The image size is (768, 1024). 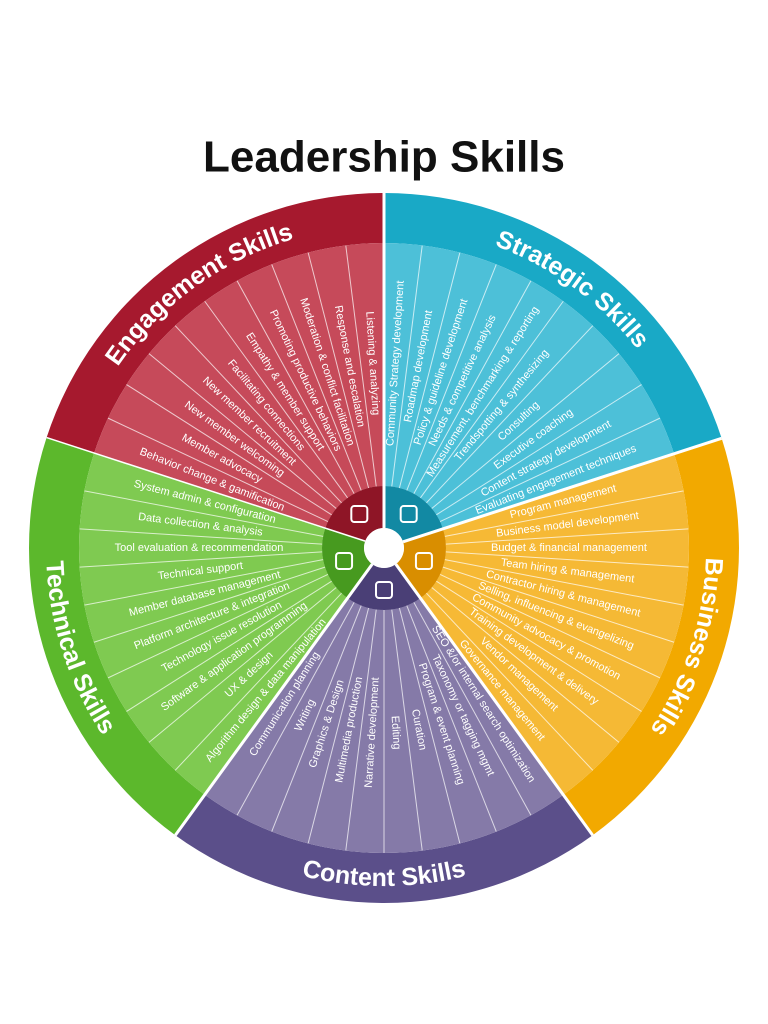 What do you see at coordinates (384, 157) in the screenshot?
I see `title: Leadership Skills` at bounding box center [384, 157].